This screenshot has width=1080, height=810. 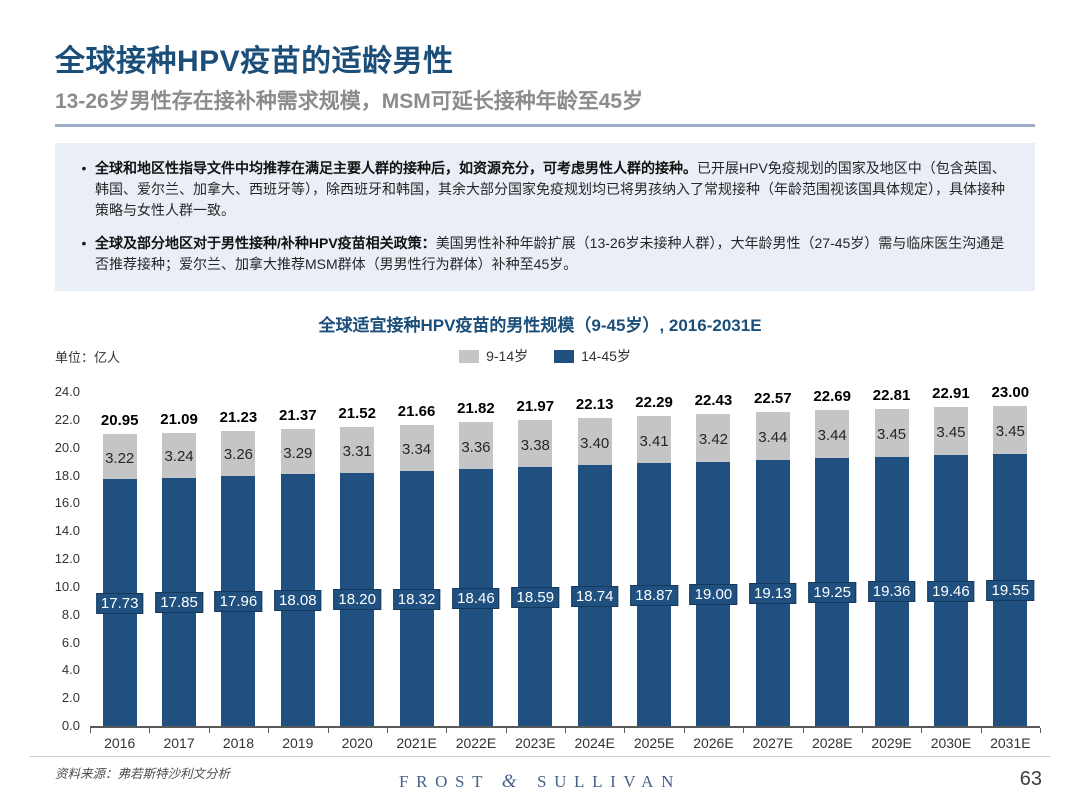 I want to click on x-tick-label: 2029E, so click(x=891, y=743).